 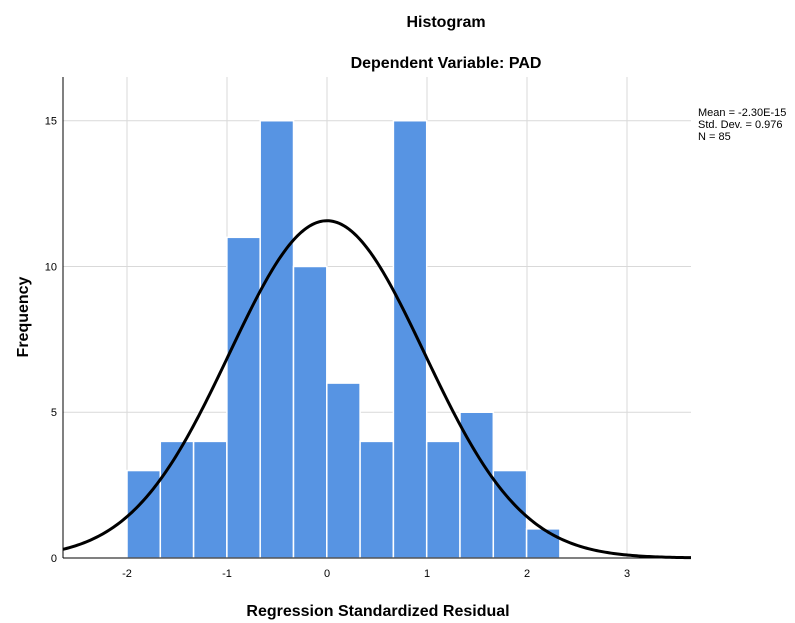 What do you see at coordinates (742, 113) in the screenshot?
I see `stats-line: Mean = -2.30E-15` at bounding box center [742, 113].